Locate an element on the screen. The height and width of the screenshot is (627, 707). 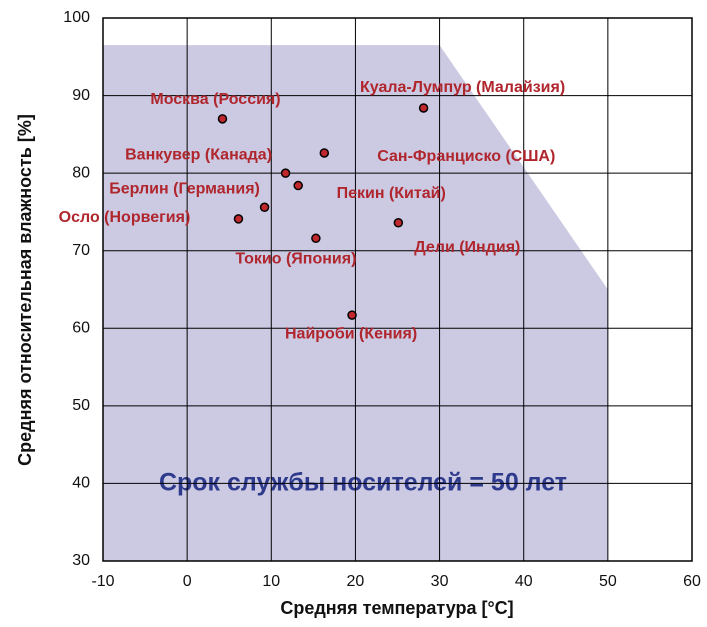
y-tick-label: 50 is located at coordinates (81, 405).